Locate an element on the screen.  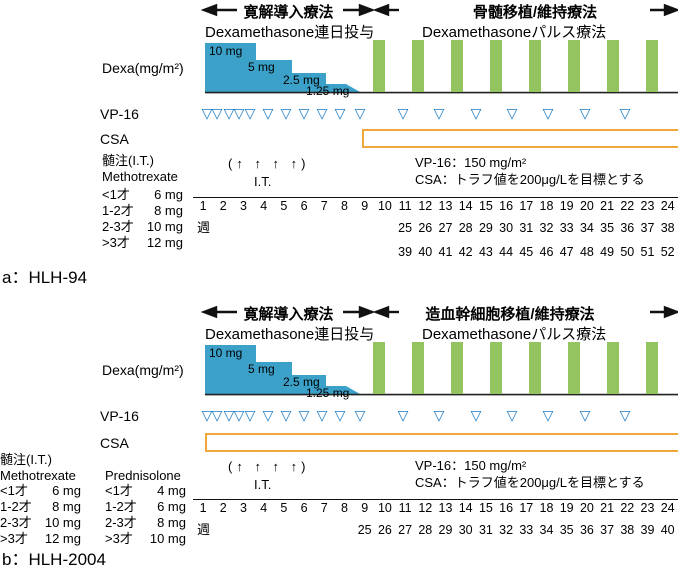
pred-dose-row: <1才 4 mg is located at coordinates (145, 490).